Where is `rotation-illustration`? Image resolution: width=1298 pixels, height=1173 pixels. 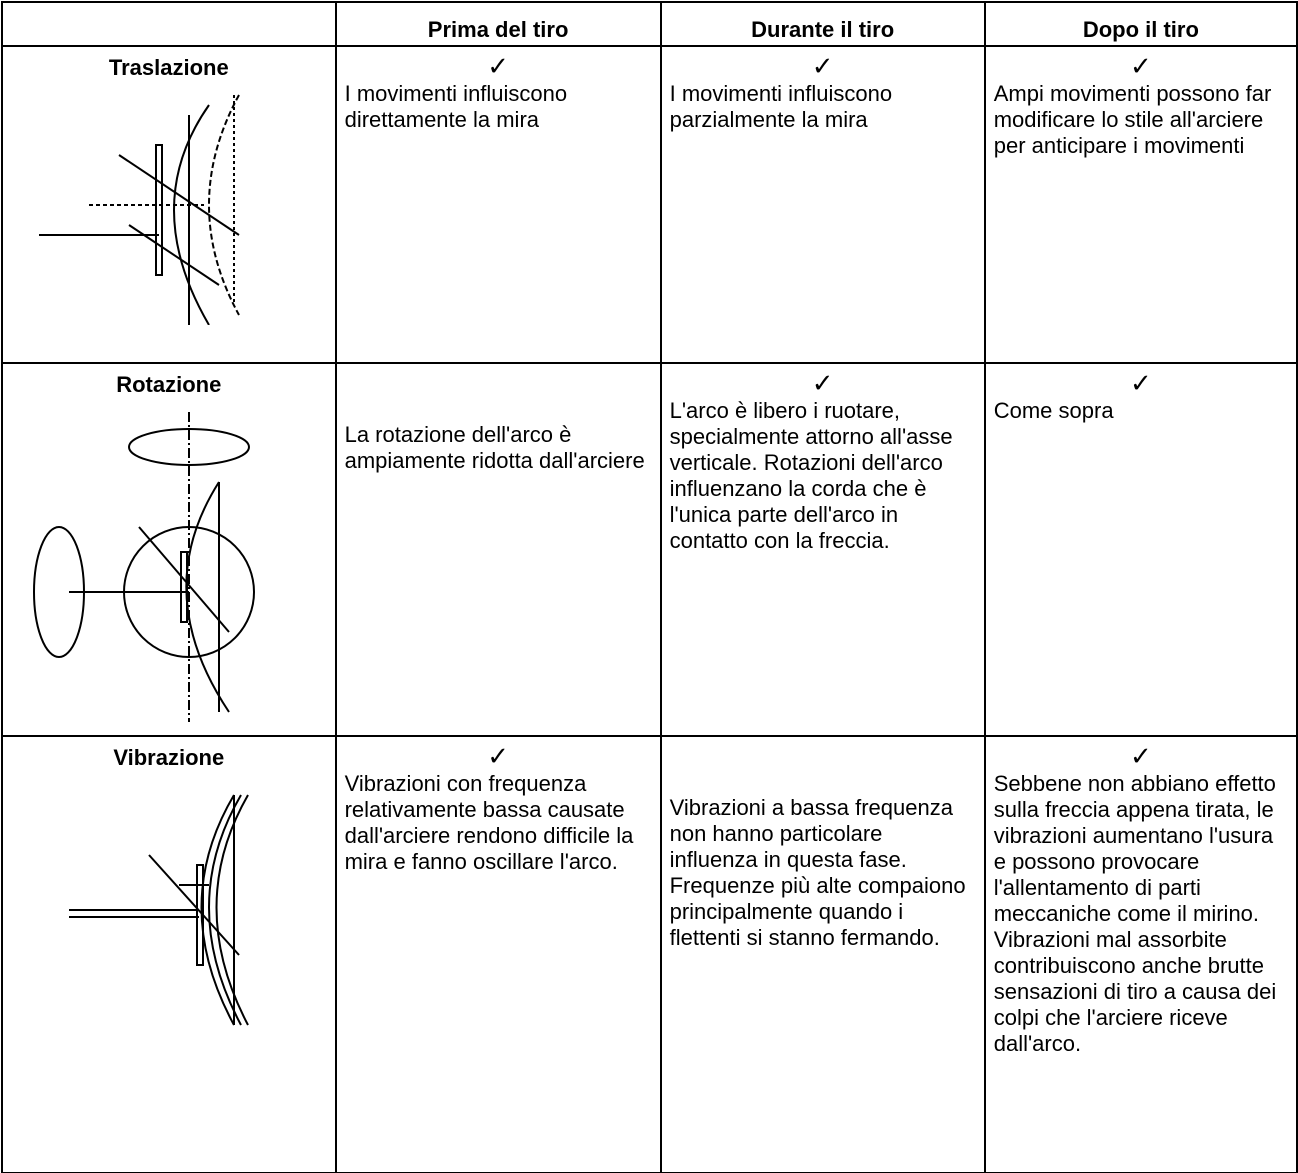 rotation-illustration is located at coordinates (143, 567).